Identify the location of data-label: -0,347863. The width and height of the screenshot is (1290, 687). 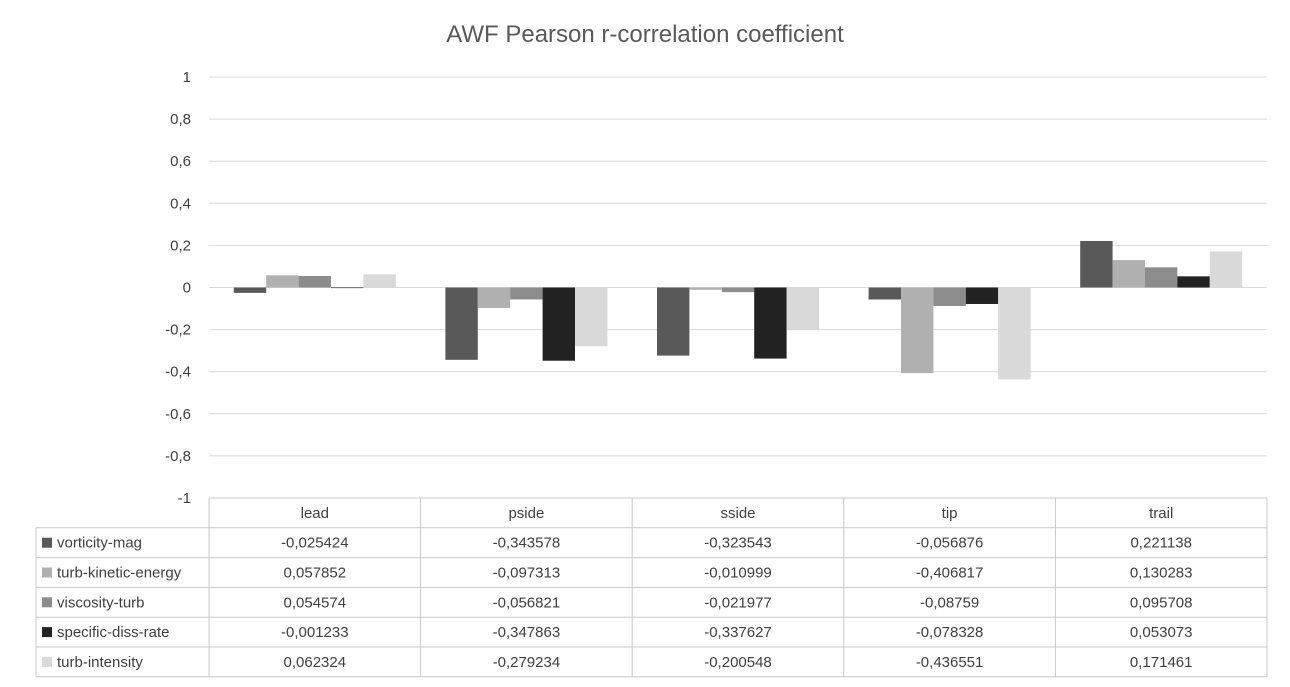
(527, 632).